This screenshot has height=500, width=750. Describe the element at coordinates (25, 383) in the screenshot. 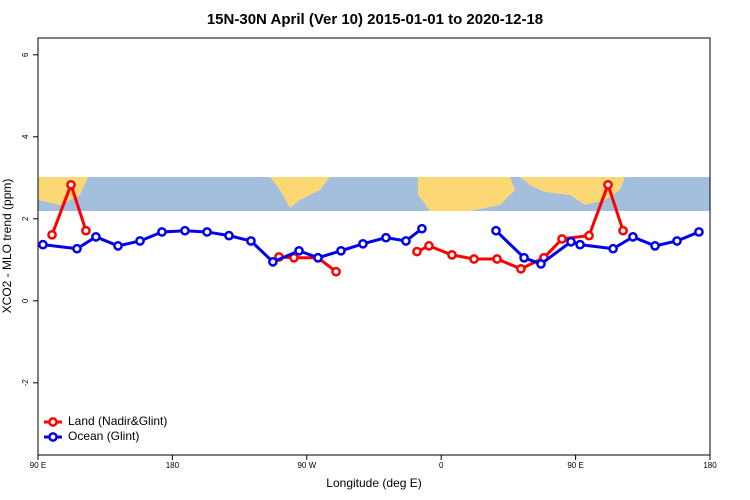

I see `y-tick-label: -2` at that location.